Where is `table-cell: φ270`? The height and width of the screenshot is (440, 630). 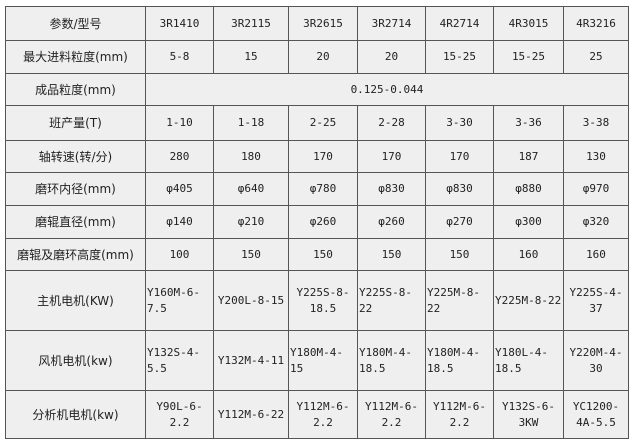
table-cell: φ270 is located at coordinates (459, 222).